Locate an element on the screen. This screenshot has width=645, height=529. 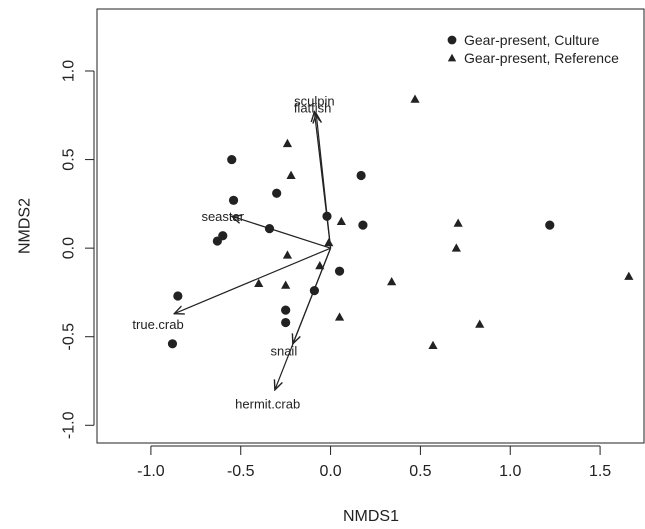
x-tick-label: -0.5 is located at coordinates (241, 471).